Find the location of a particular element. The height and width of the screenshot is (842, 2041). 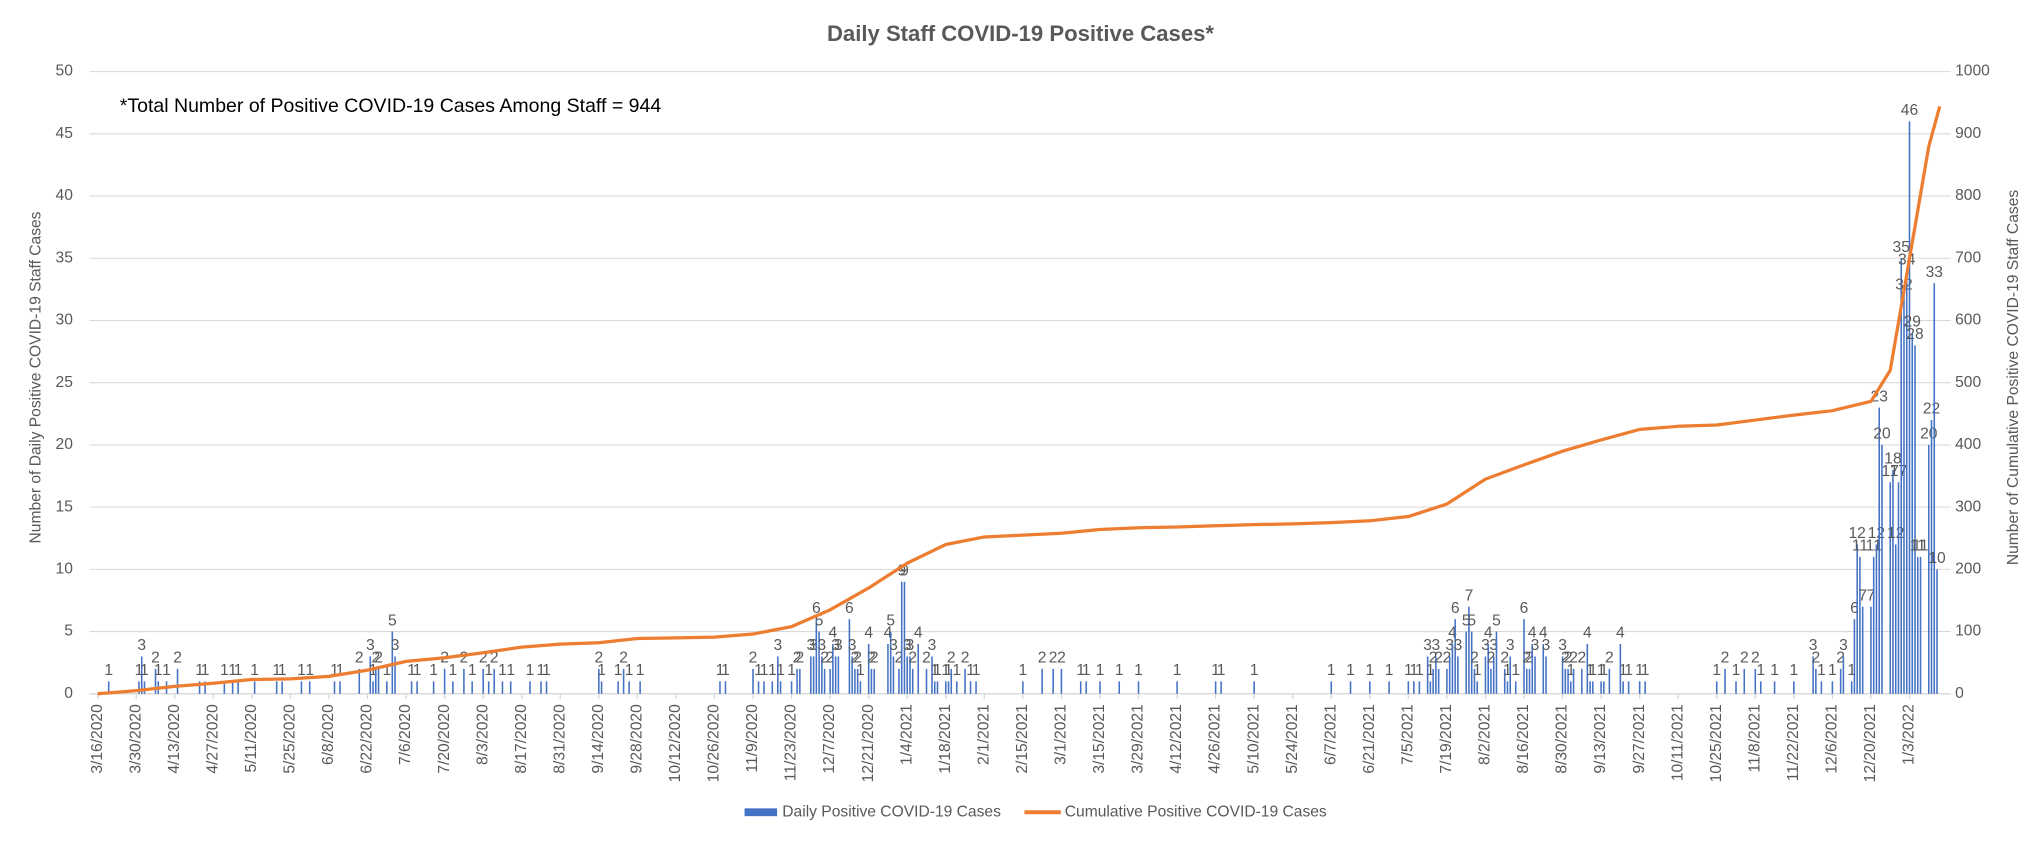

x-tick-label: 8/31/2020 is located at coordinates (559, 739).